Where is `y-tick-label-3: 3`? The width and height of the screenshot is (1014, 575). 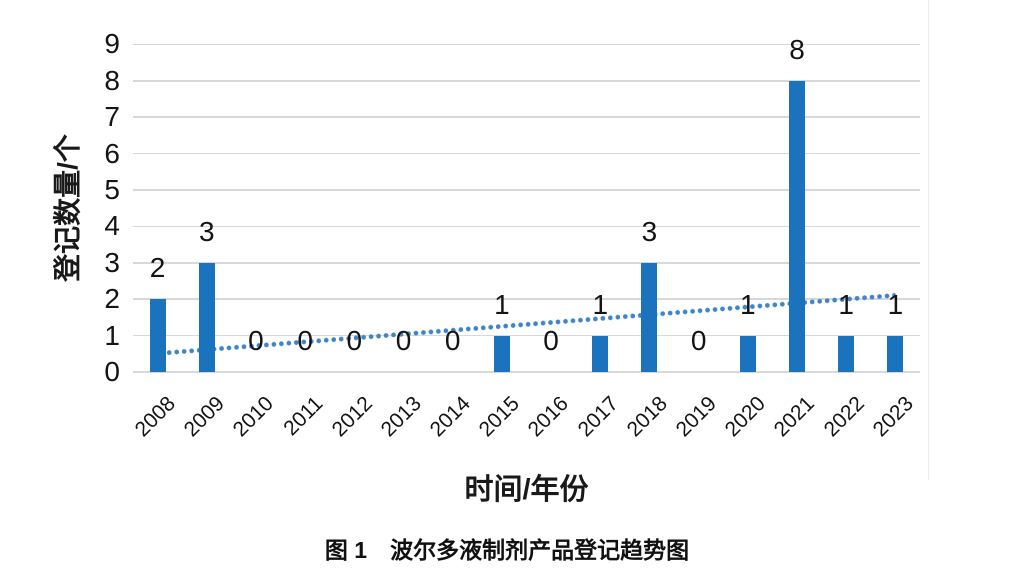 y-tick-label-3: 3 is located at coordinates (112, 262).